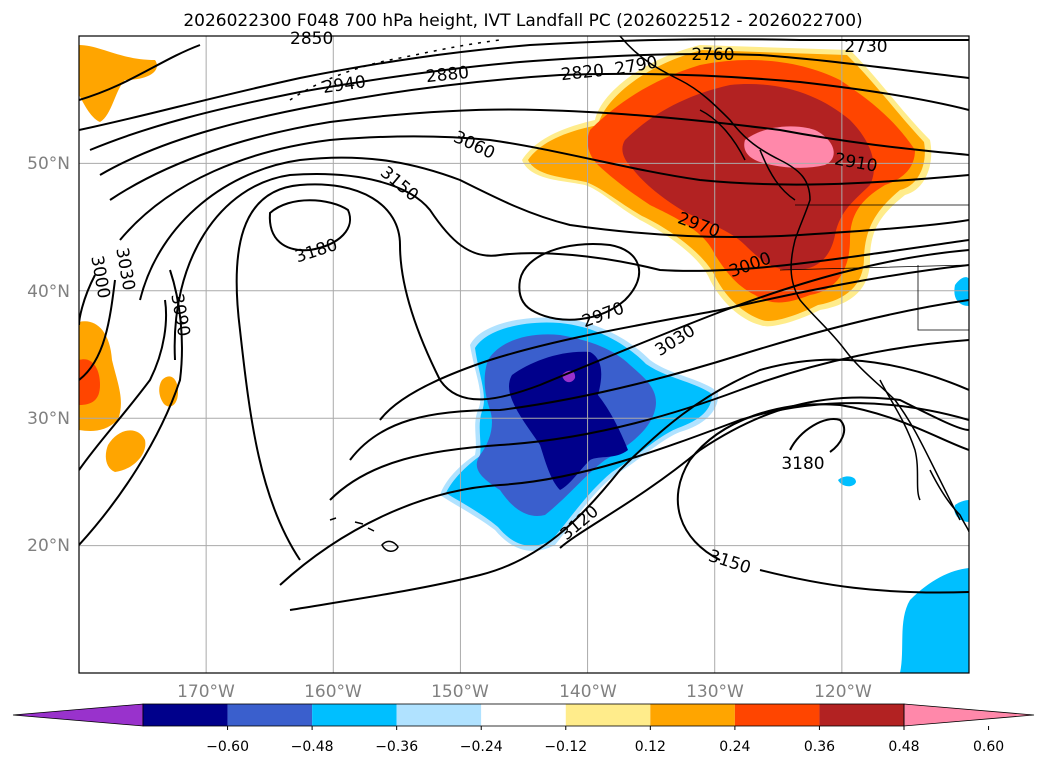 The height and width of the screenshot is (765, 1047). Describe the element at coordinates (565, 747) in the screenshot. I see `colorbar-tick-label: −0.12` at that location.